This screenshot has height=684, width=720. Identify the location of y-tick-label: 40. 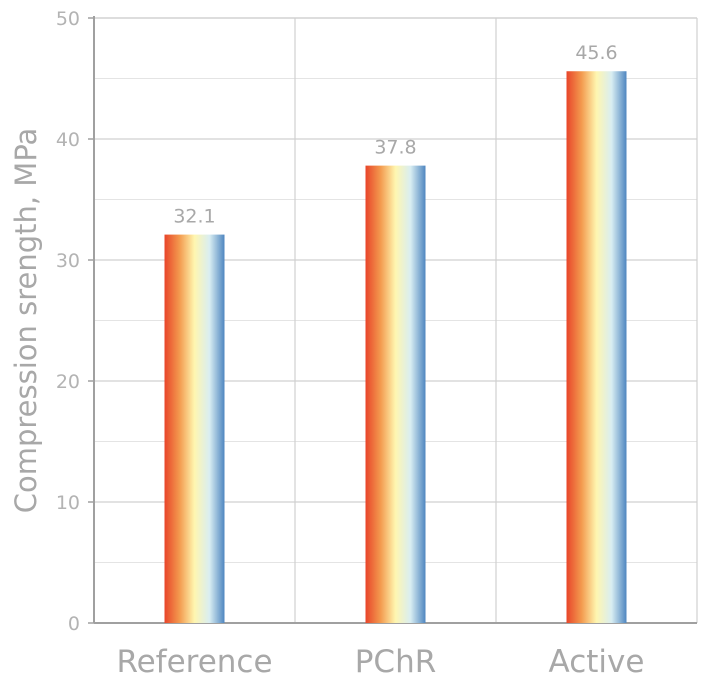
(68, 140).